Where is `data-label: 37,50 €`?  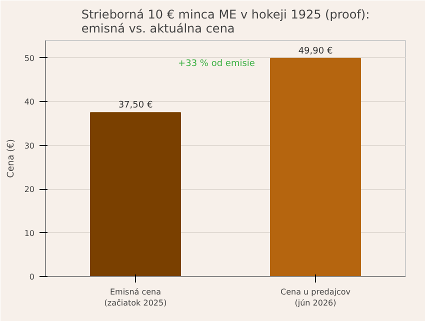
data-label: 37,50 € is located at coordinates (135, 105).